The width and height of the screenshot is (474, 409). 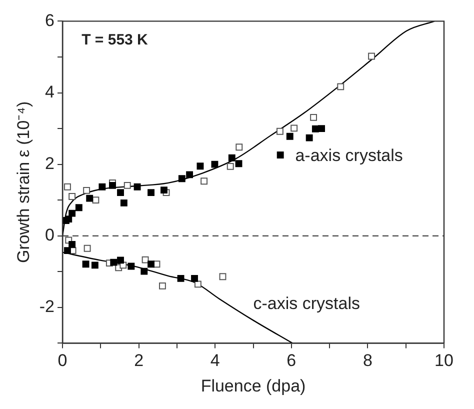 What do you see at coordinates (367, 360) in the screenshot?
I see `x-tick-label: 8` at bounding box center [367, 360].